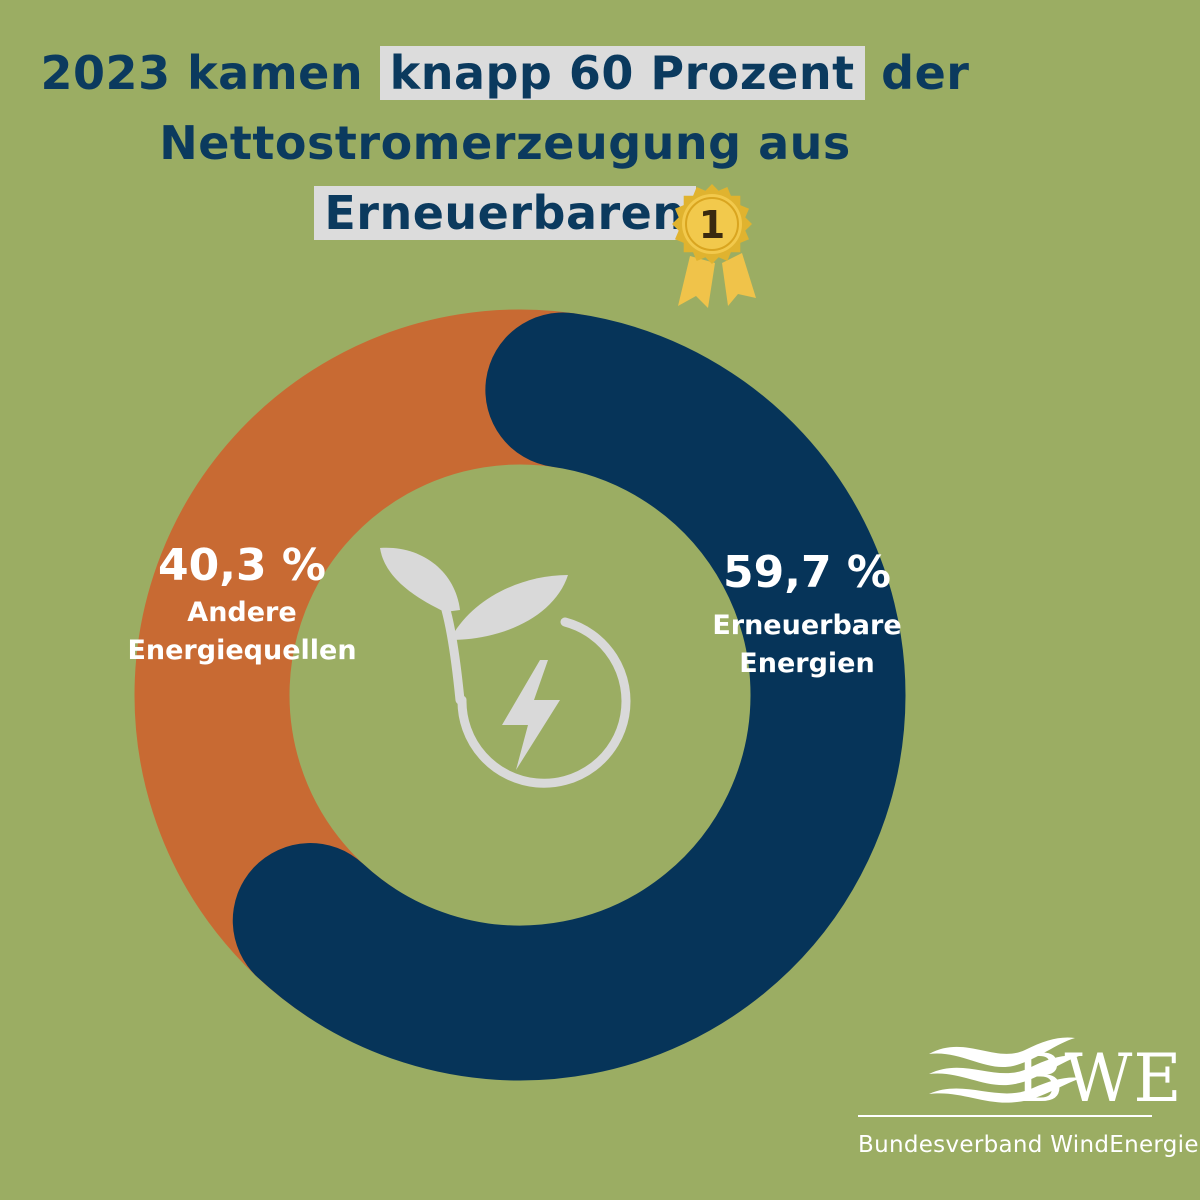 The width and height of the screenshot is (1200, 1200). I want to click on gold-medal-icon: 1, so click(714, 246).